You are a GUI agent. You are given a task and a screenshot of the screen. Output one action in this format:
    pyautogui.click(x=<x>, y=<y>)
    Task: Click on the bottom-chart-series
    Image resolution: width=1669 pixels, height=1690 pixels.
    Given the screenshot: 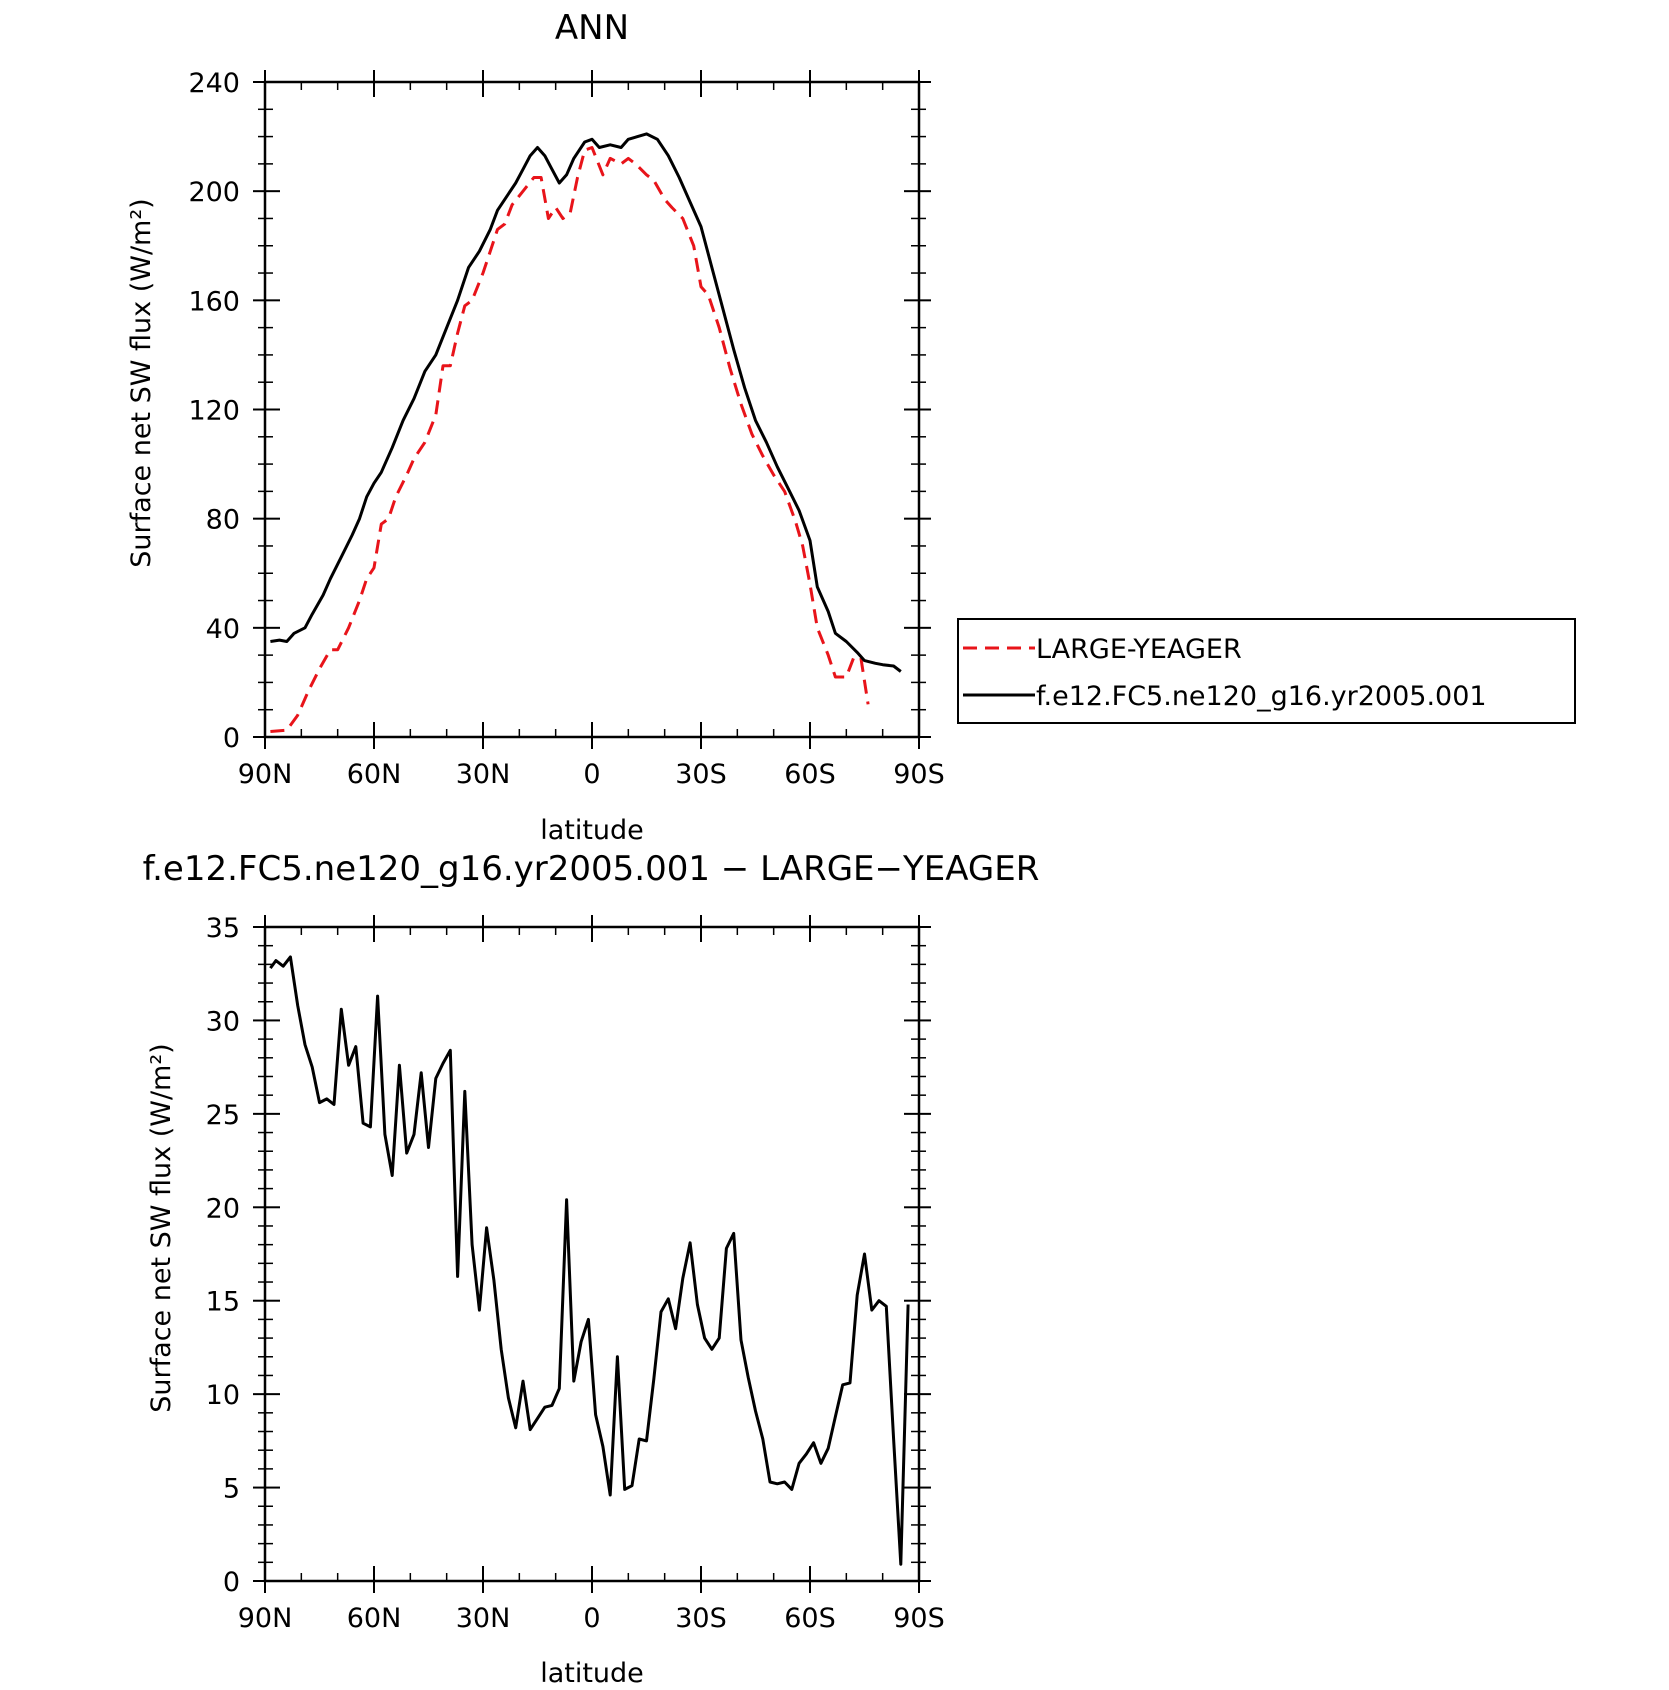 What is the action you would take?
    pyautogui.click(x=589, y=1260)
    